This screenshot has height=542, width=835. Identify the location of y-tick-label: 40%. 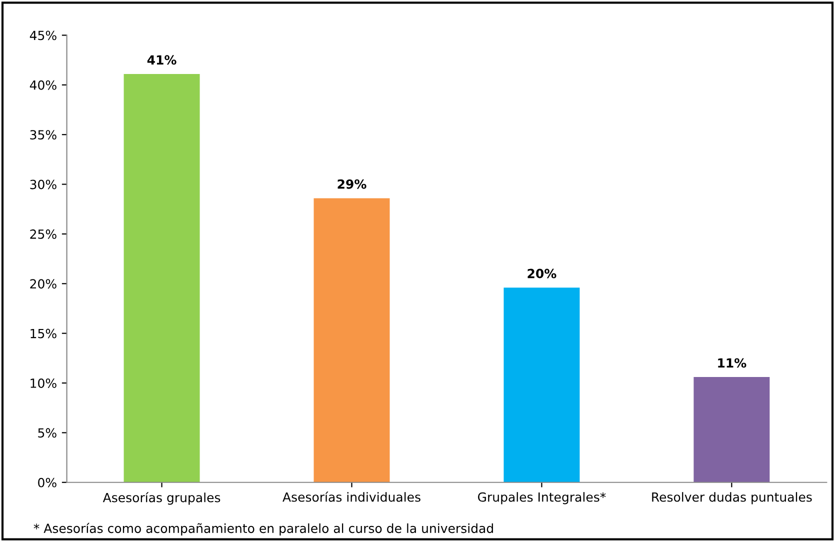
(43, 85).